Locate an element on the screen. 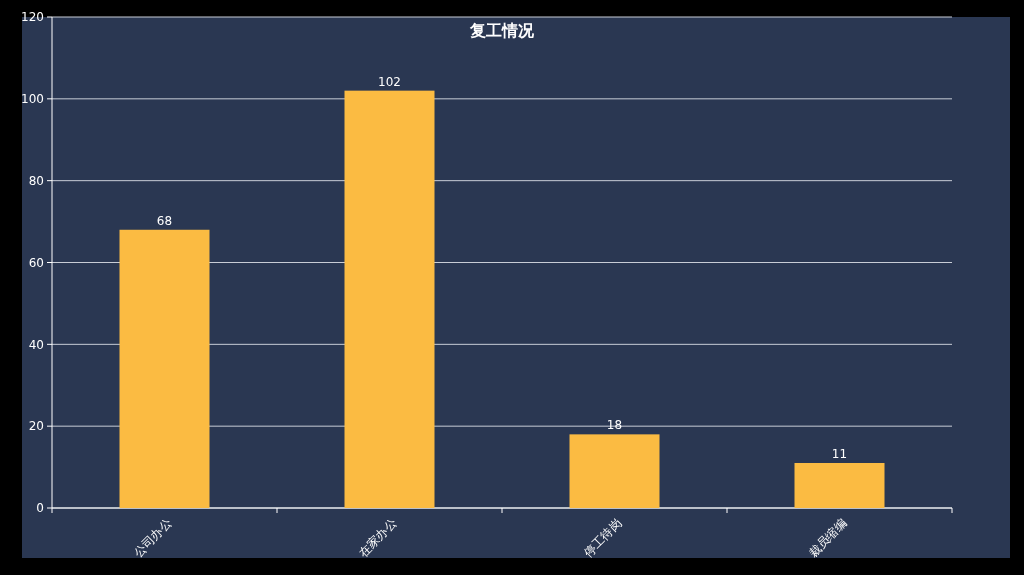 Image resolution: width=1024 pixels, height=575 pixels. data-label: 68 is located at coordinates (164, 220).